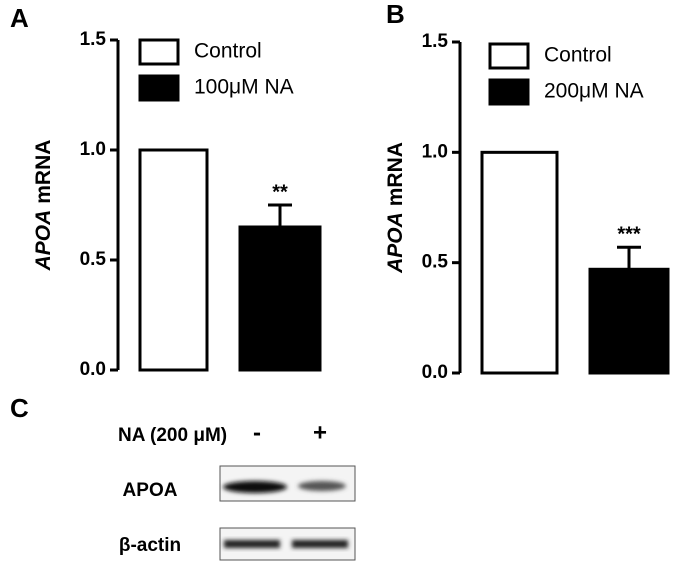  I want to click on panel-label: A, so click(19, 18).